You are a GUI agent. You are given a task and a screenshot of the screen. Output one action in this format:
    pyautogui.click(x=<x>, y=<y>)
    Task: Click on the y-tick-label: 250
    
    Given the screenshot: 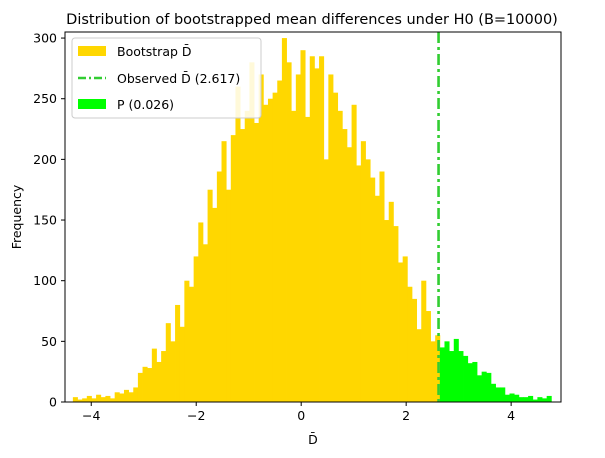 What is the action you would take?
    pyautogui.click(x=45, y=98)
    